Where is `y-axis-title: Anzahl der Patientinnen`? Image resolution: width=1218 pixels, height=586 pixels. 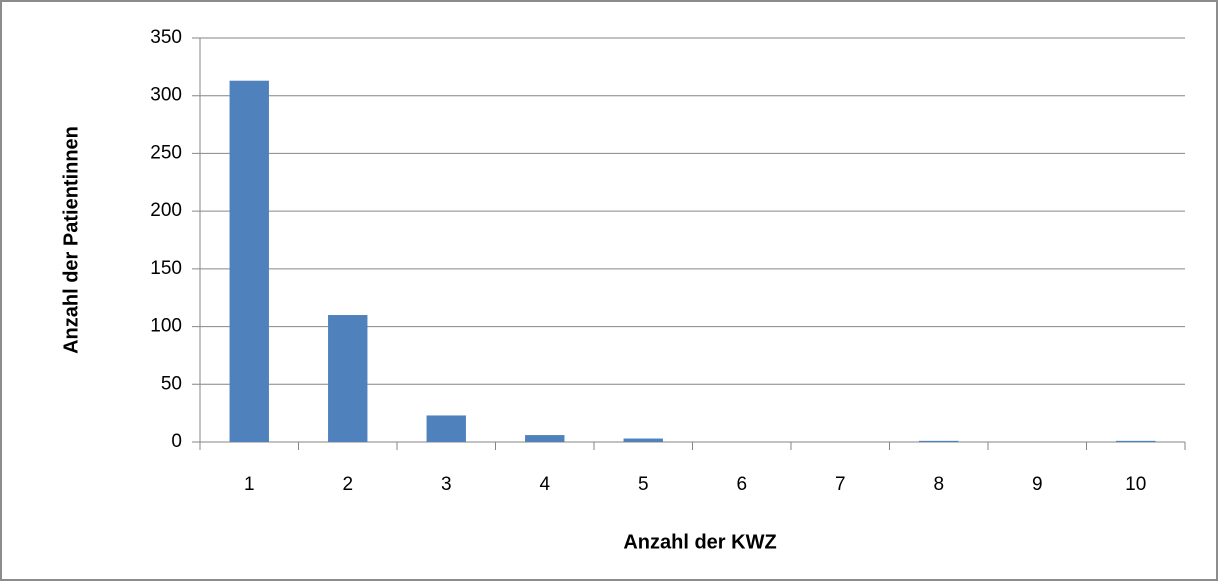
y-axis-title: Anzahl der Patientinnen is located at coordinates (71, 240).